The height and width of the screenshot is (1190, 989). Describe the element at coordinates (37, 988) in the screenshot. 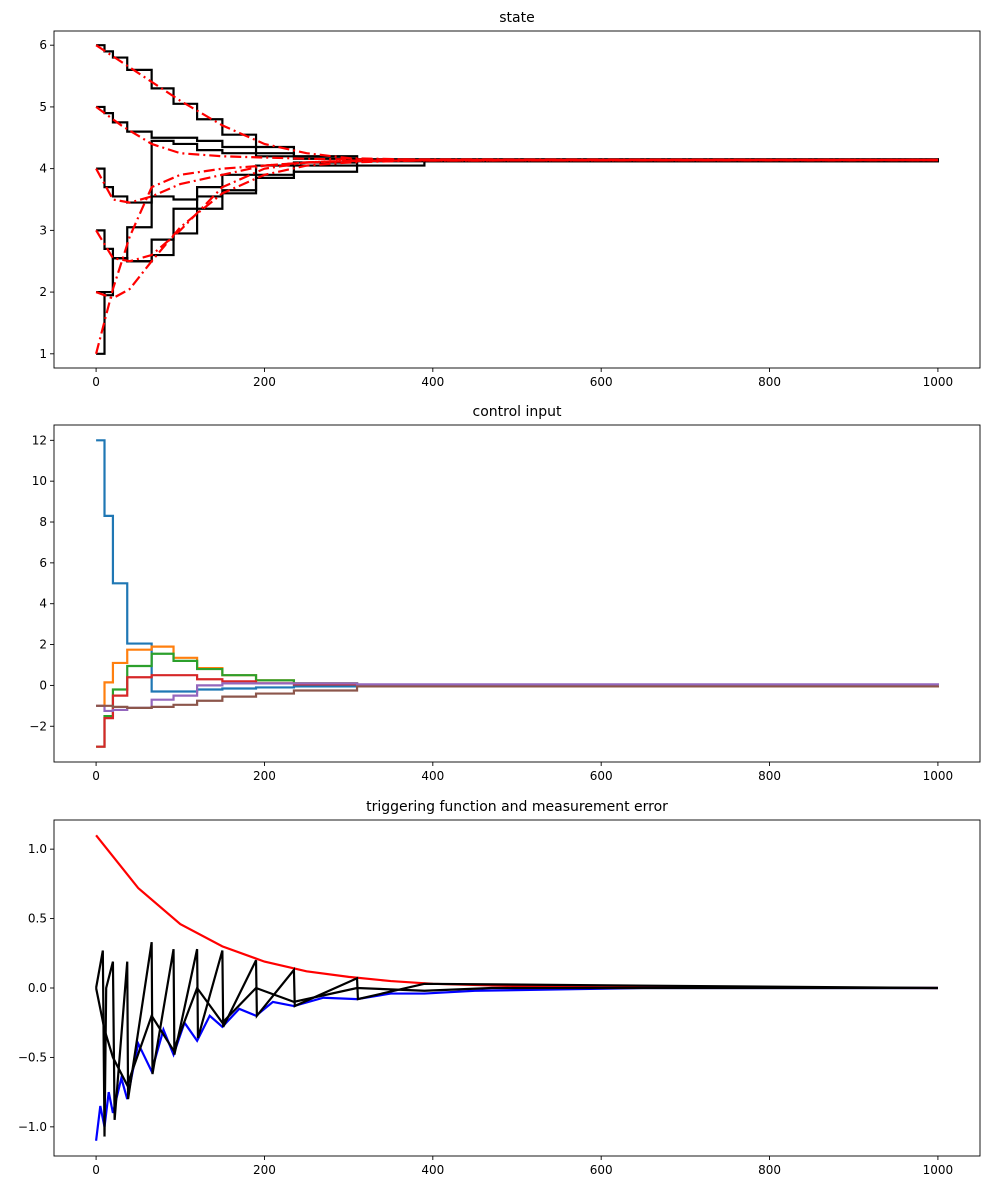

I see `y-tick-label: 0.0` at that location.